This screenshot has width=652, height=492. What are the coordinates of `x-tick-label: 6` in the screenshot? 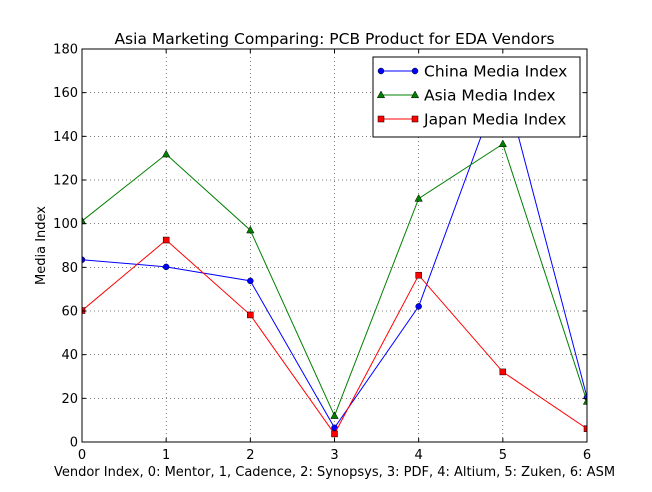 It's located at (587, 455).